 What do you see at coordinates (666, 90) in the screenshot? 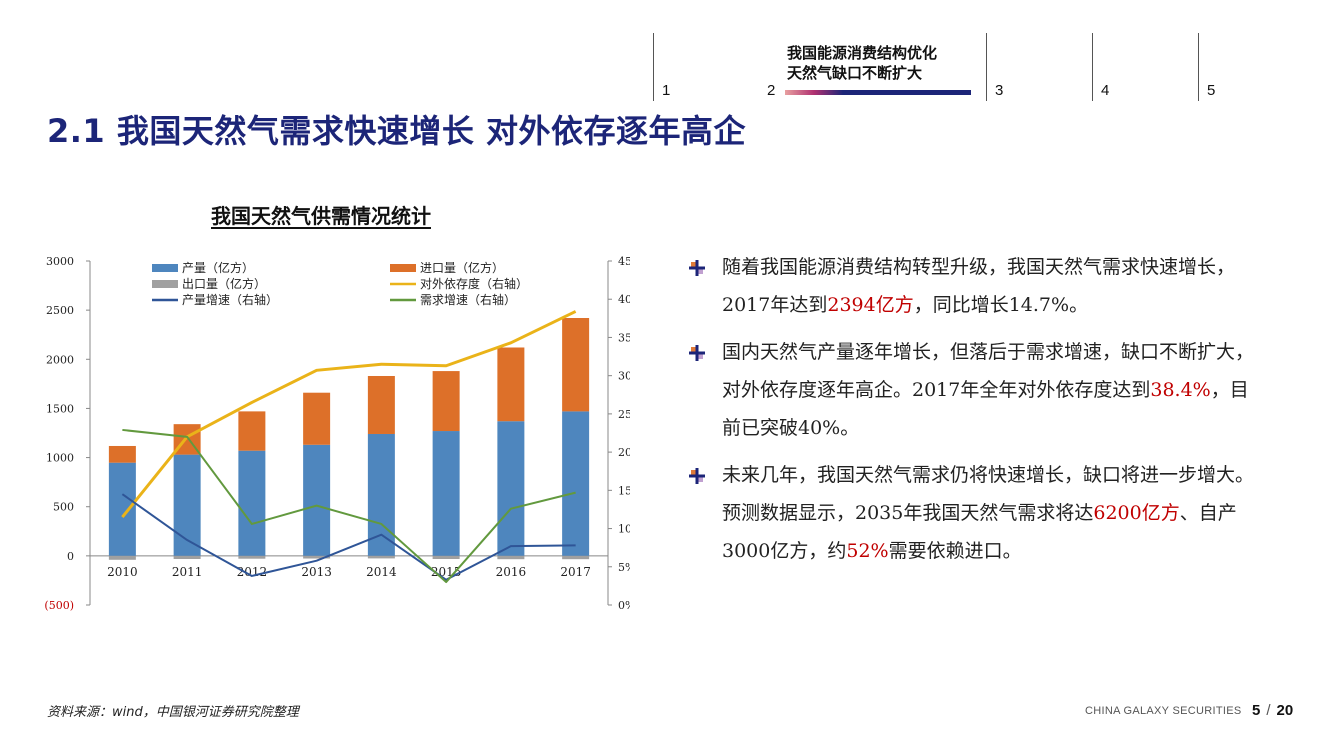
I see `nav-item-number: 1` at bounding box center [666, 90].